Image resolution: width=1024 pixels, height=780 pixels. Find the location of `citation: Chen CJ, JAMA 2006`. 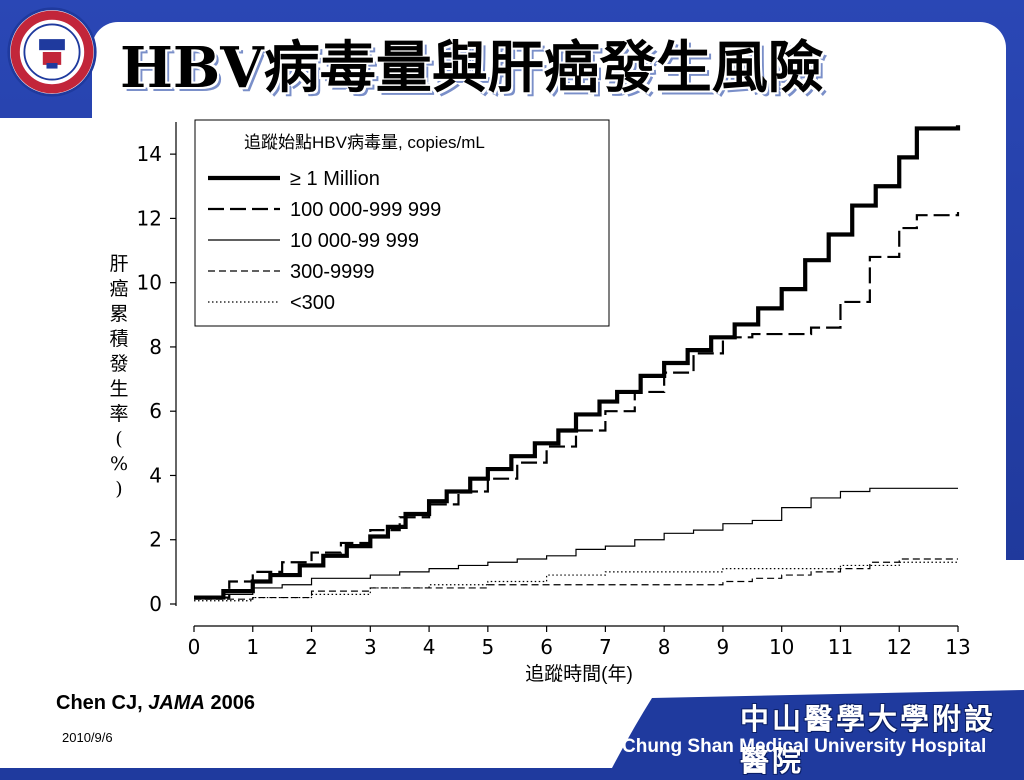

citation: Chen CJ, JAMA 2006 is located at coordinates (155, 703).